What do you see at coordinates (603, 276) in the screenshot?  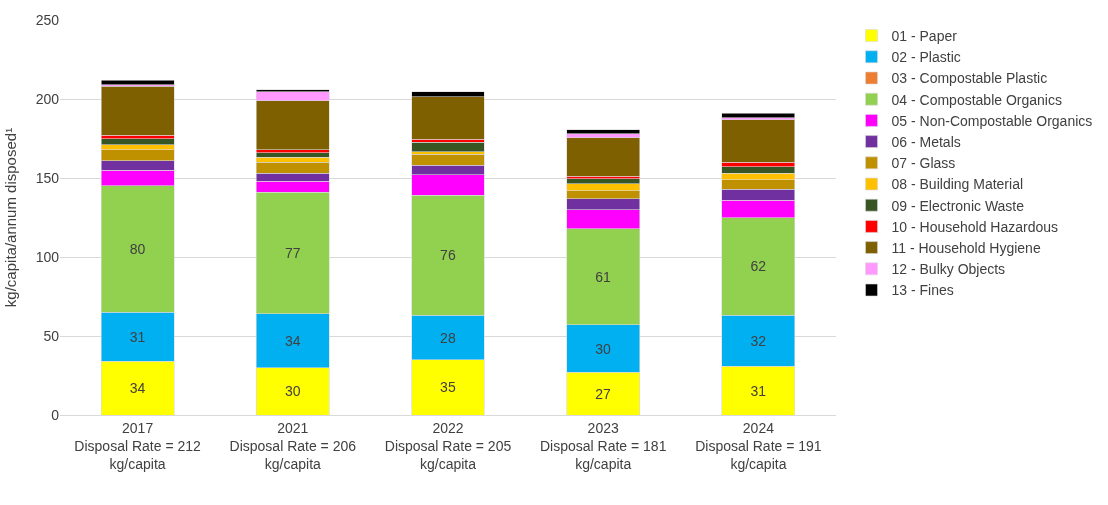 I see `data-label: 61` at bounding box center [603, 276].